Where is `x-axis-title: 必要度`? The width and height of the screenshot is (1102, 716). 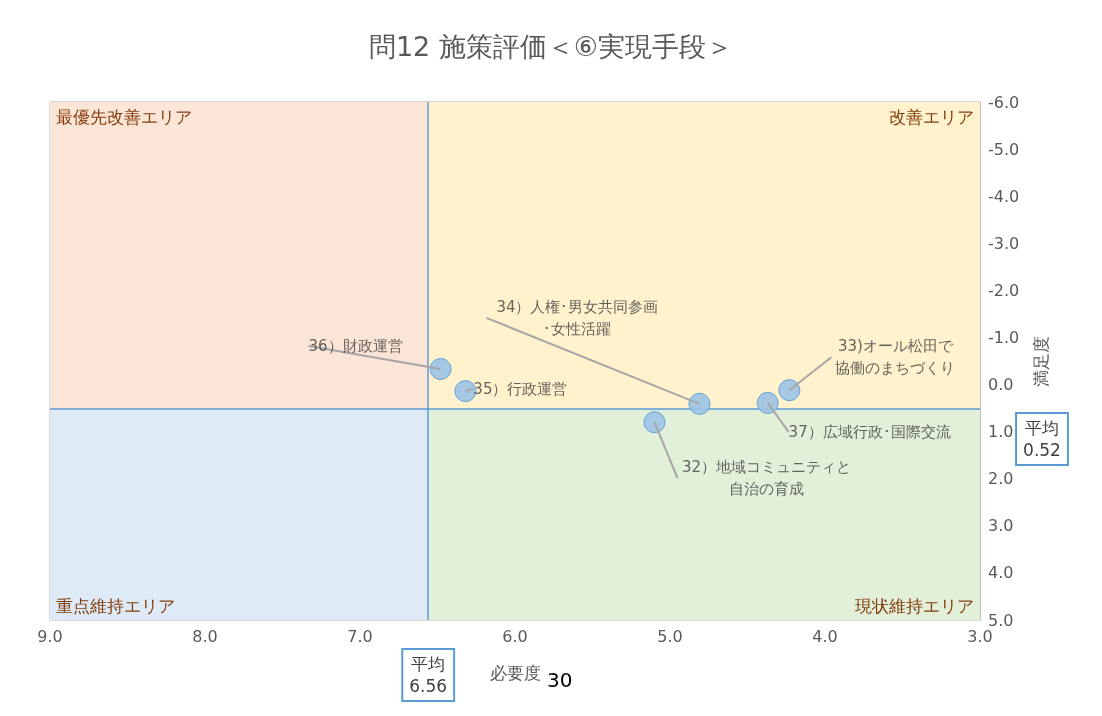 x-axis-title: 必要度 is located at coordinates (515, 672).